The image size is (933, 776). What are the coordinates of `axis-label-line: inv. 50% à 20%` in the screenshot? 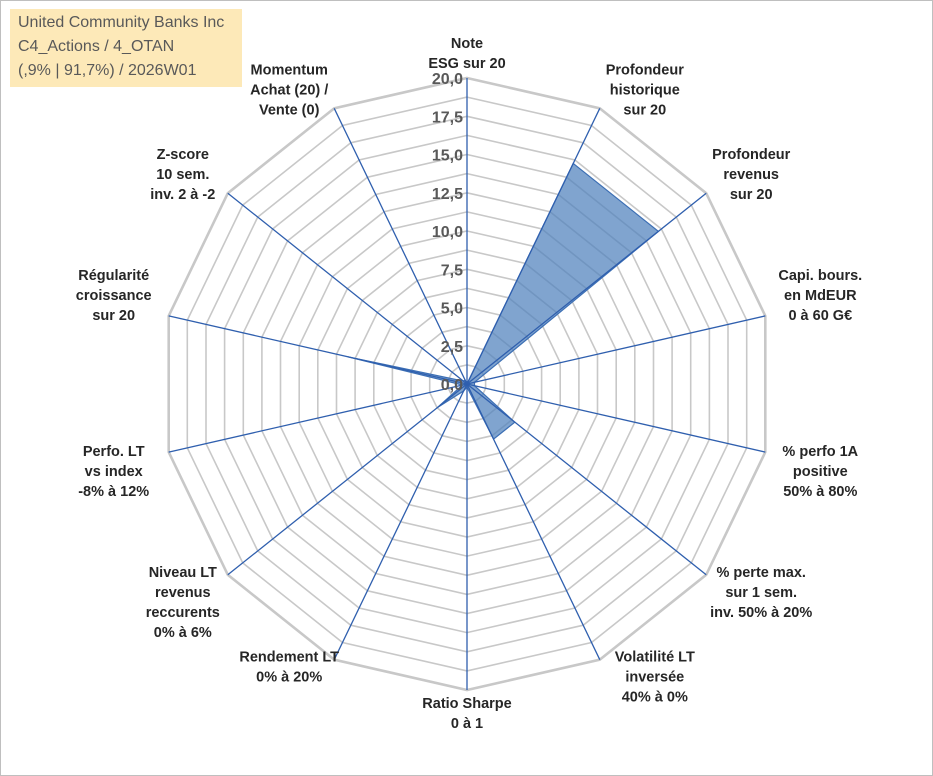 It's located at (761, 613).